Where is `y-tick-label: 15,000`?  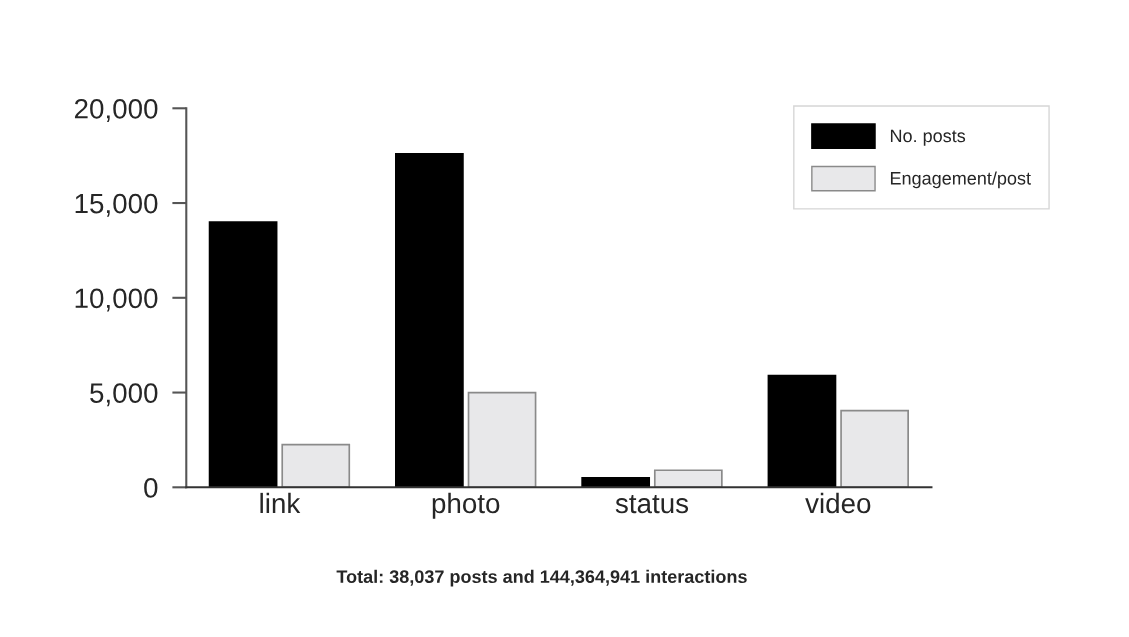 y-tick-label: 15,000 is located at coordinates (116, 205).